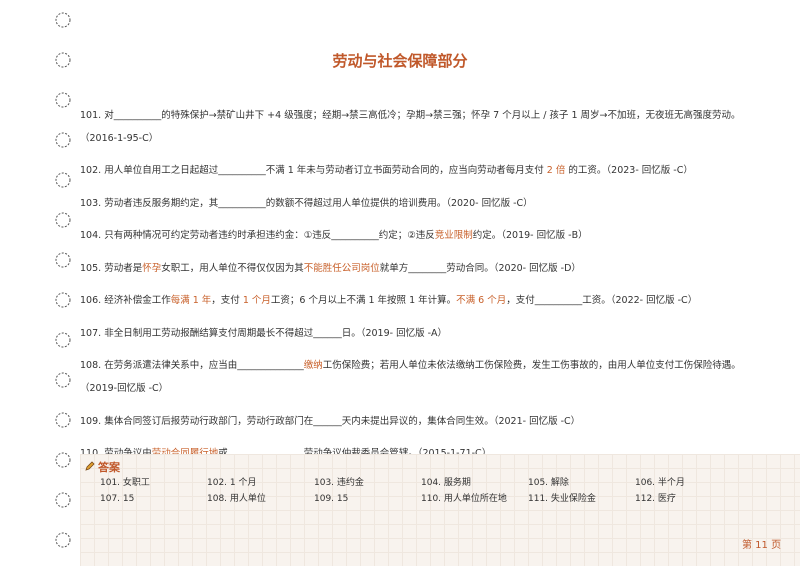 This screenshot has height=566, width=800. I want to click on highlight-text: 不满 6 个月, so click(481, 300).